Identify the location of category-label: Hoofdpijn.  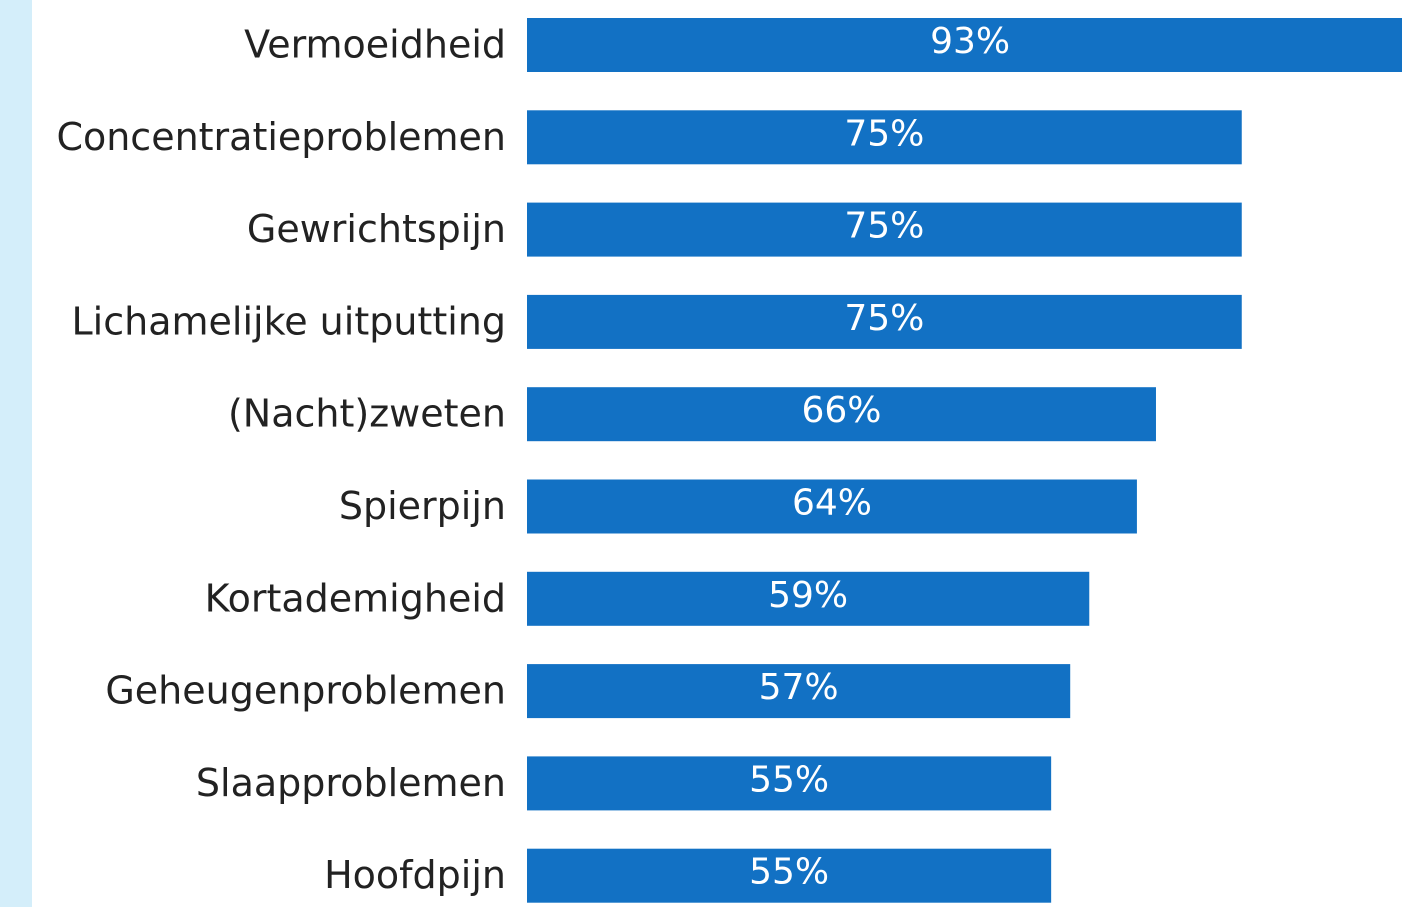
(415, 875).